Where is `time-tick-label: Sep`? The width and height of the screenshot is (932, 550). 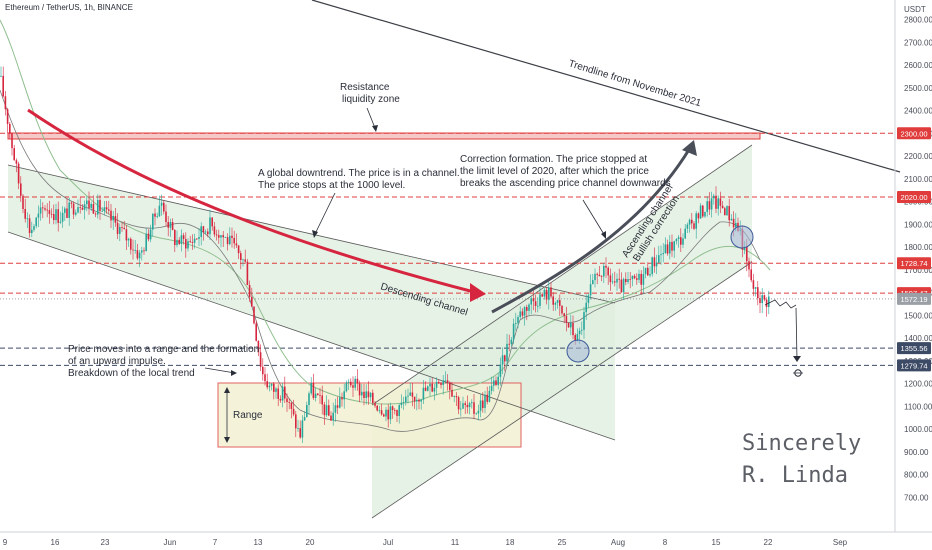
time-tick-label: Sep is located at coordinates (840, 542).